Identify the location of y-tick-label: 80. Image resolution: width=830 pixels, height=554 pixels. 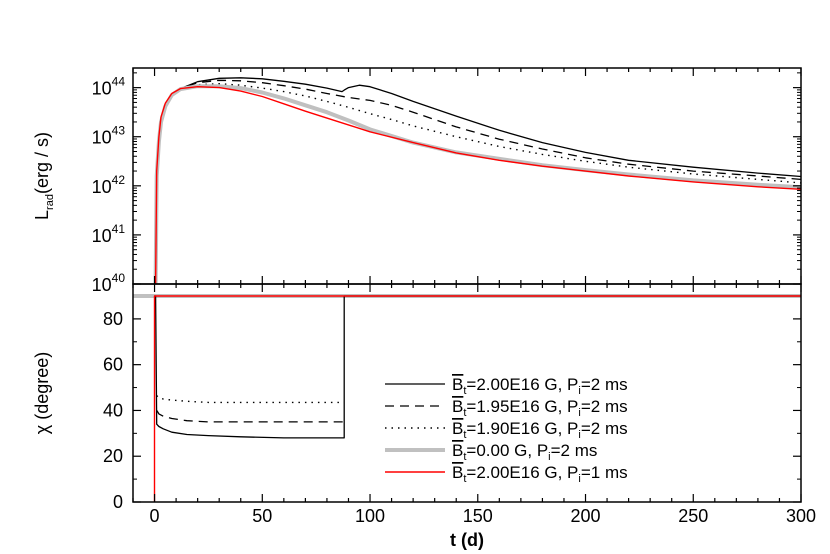
(113, 319).